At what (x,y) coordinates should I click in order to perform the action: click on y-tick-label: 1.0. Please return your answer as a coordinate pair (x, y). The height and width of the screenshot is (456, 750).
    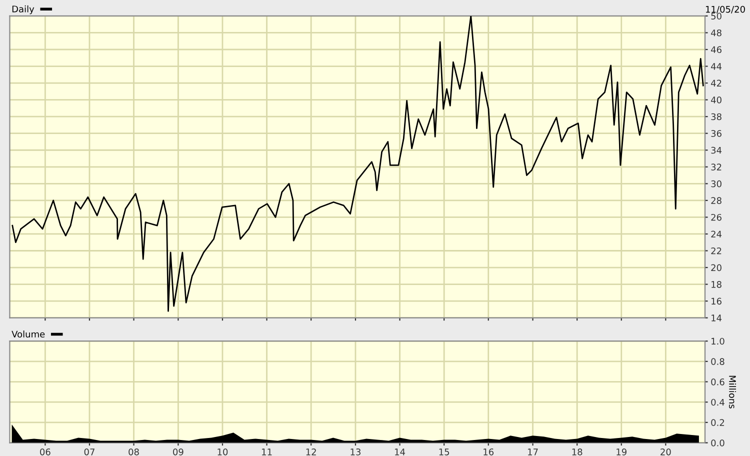
    Looking at the image, I should click on (718, 341).